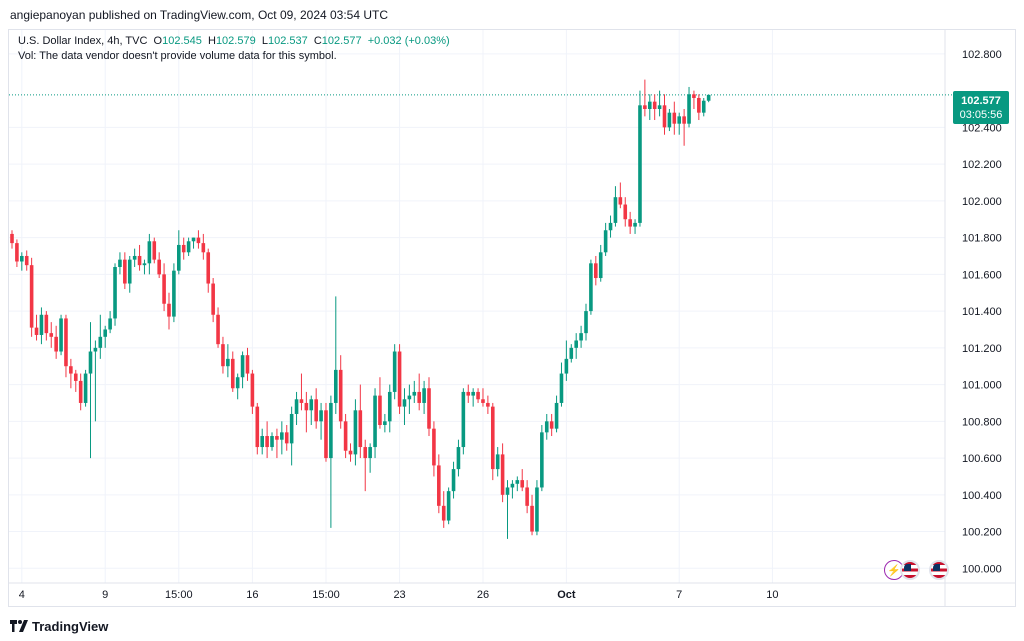 This screenshot has width=1024, height=641. What do you see at coordinates (19, 626) in the screenshot?
I see `tradingview-logo-icon` at bounding box center [19, 626].